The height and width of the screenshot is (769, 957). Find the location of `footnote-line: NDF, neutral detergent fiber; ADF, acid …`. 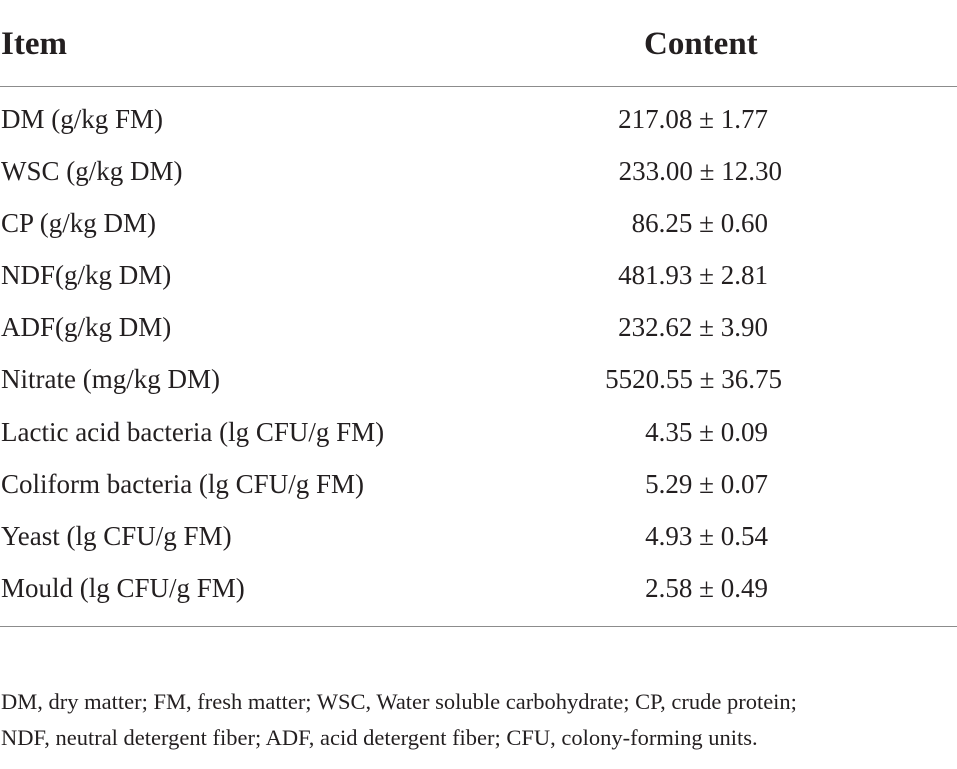

footnote-line: NDF, neutral detergent fiber; ADF, acid … is located at coordinates (379, 737).